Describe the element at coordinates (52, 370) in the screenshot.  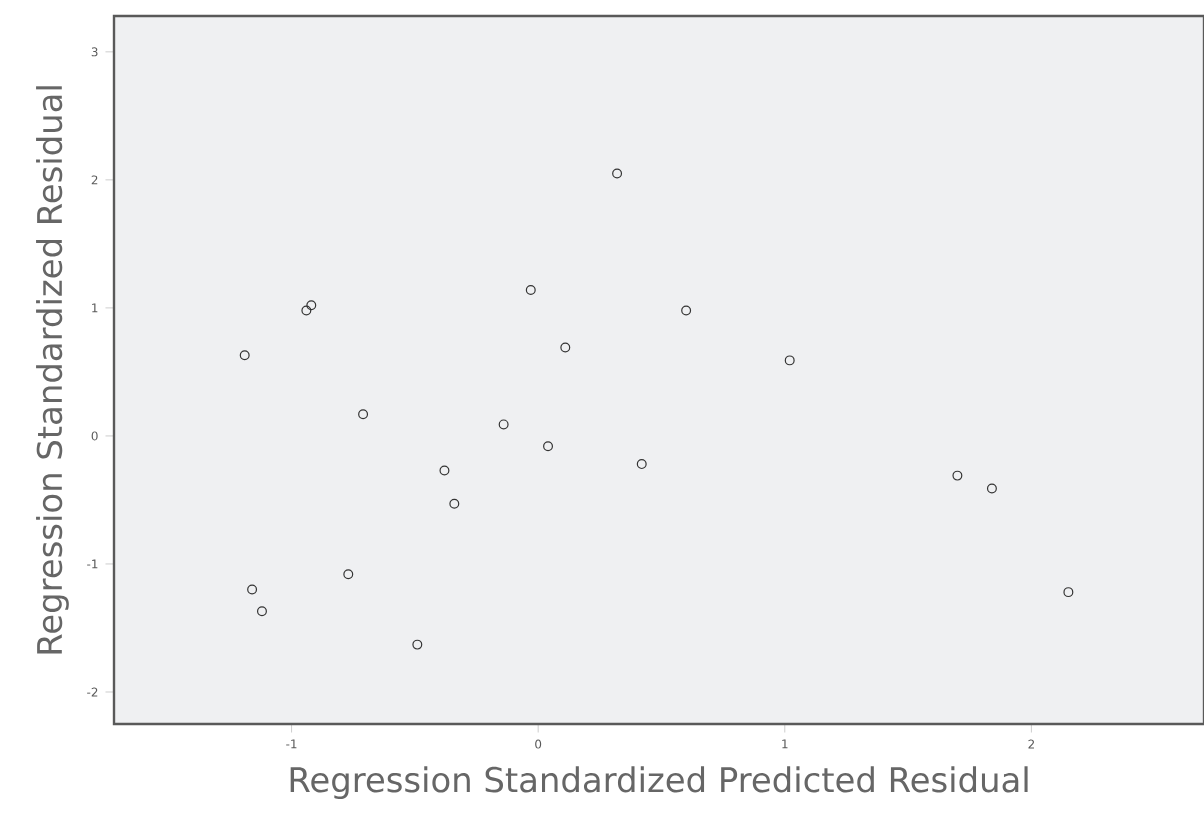
I see `y-axis-title: Regression Standardized Residual` at that location.